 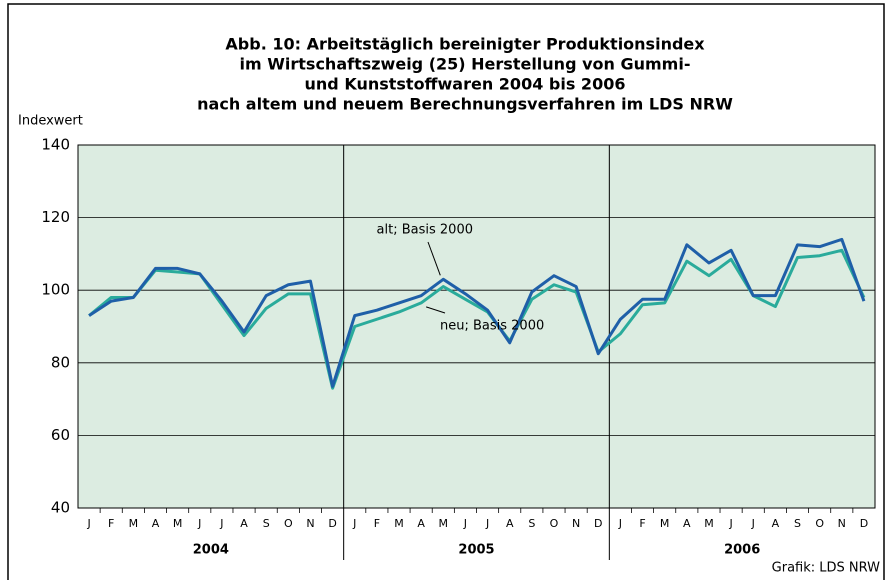 I want to click on series-label: alt; Basis 2000, so click(x=425, y=230).